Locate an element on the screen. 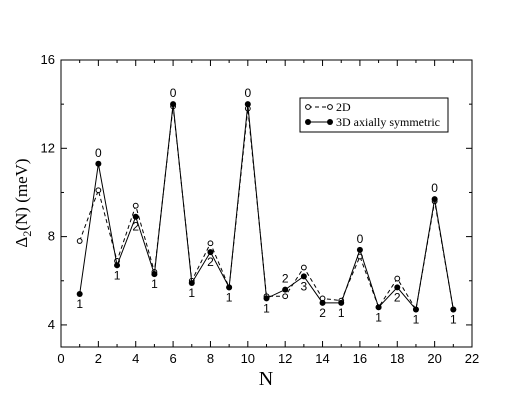 Image resolution: width=529 pixels, height=409 pixels. x-tick-label: 16 is located at coordinates (360, 358).